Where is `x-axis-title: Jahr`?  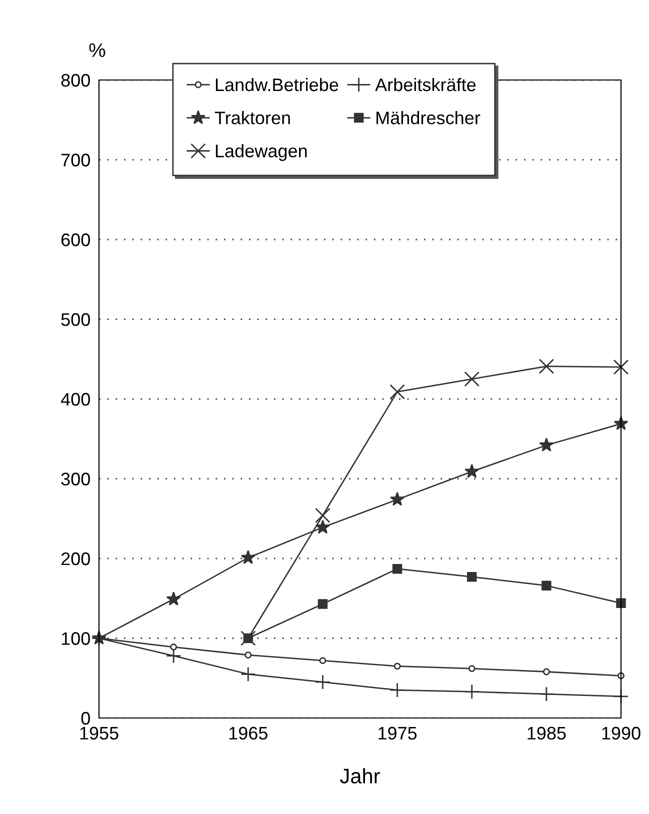
x-axis-title: Jahr is located at coordinates (360, 776).